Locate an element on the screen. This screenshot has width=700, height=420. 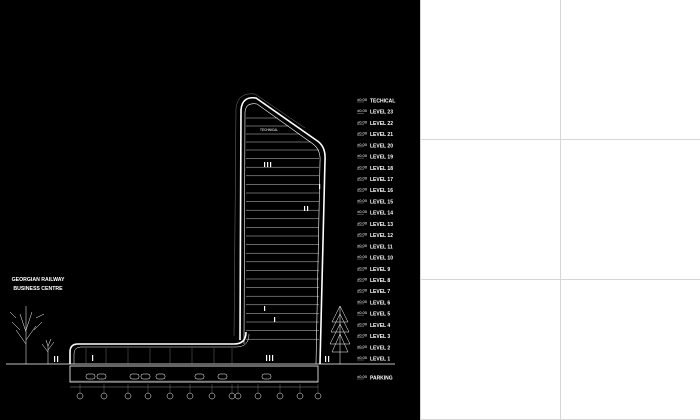
level-label: ±0.00 LEVEL 21 is located at coordinates (375, 134).